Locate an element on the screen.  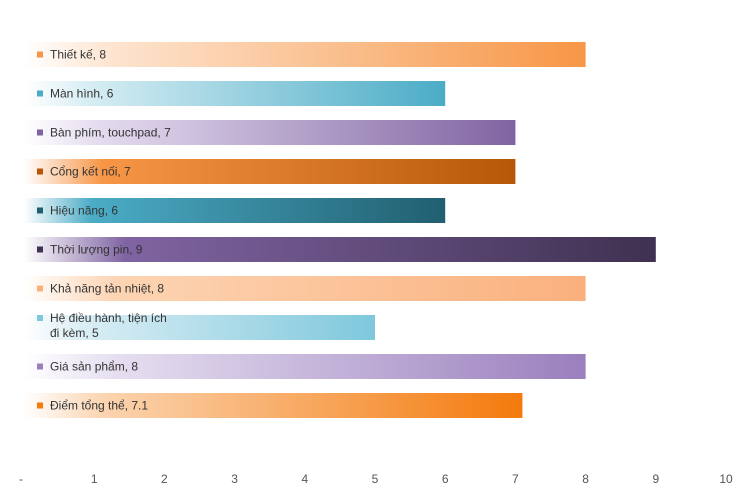
bar-label: Khả năng tản nhiệt, 8 is located at coordinates (107, 289).